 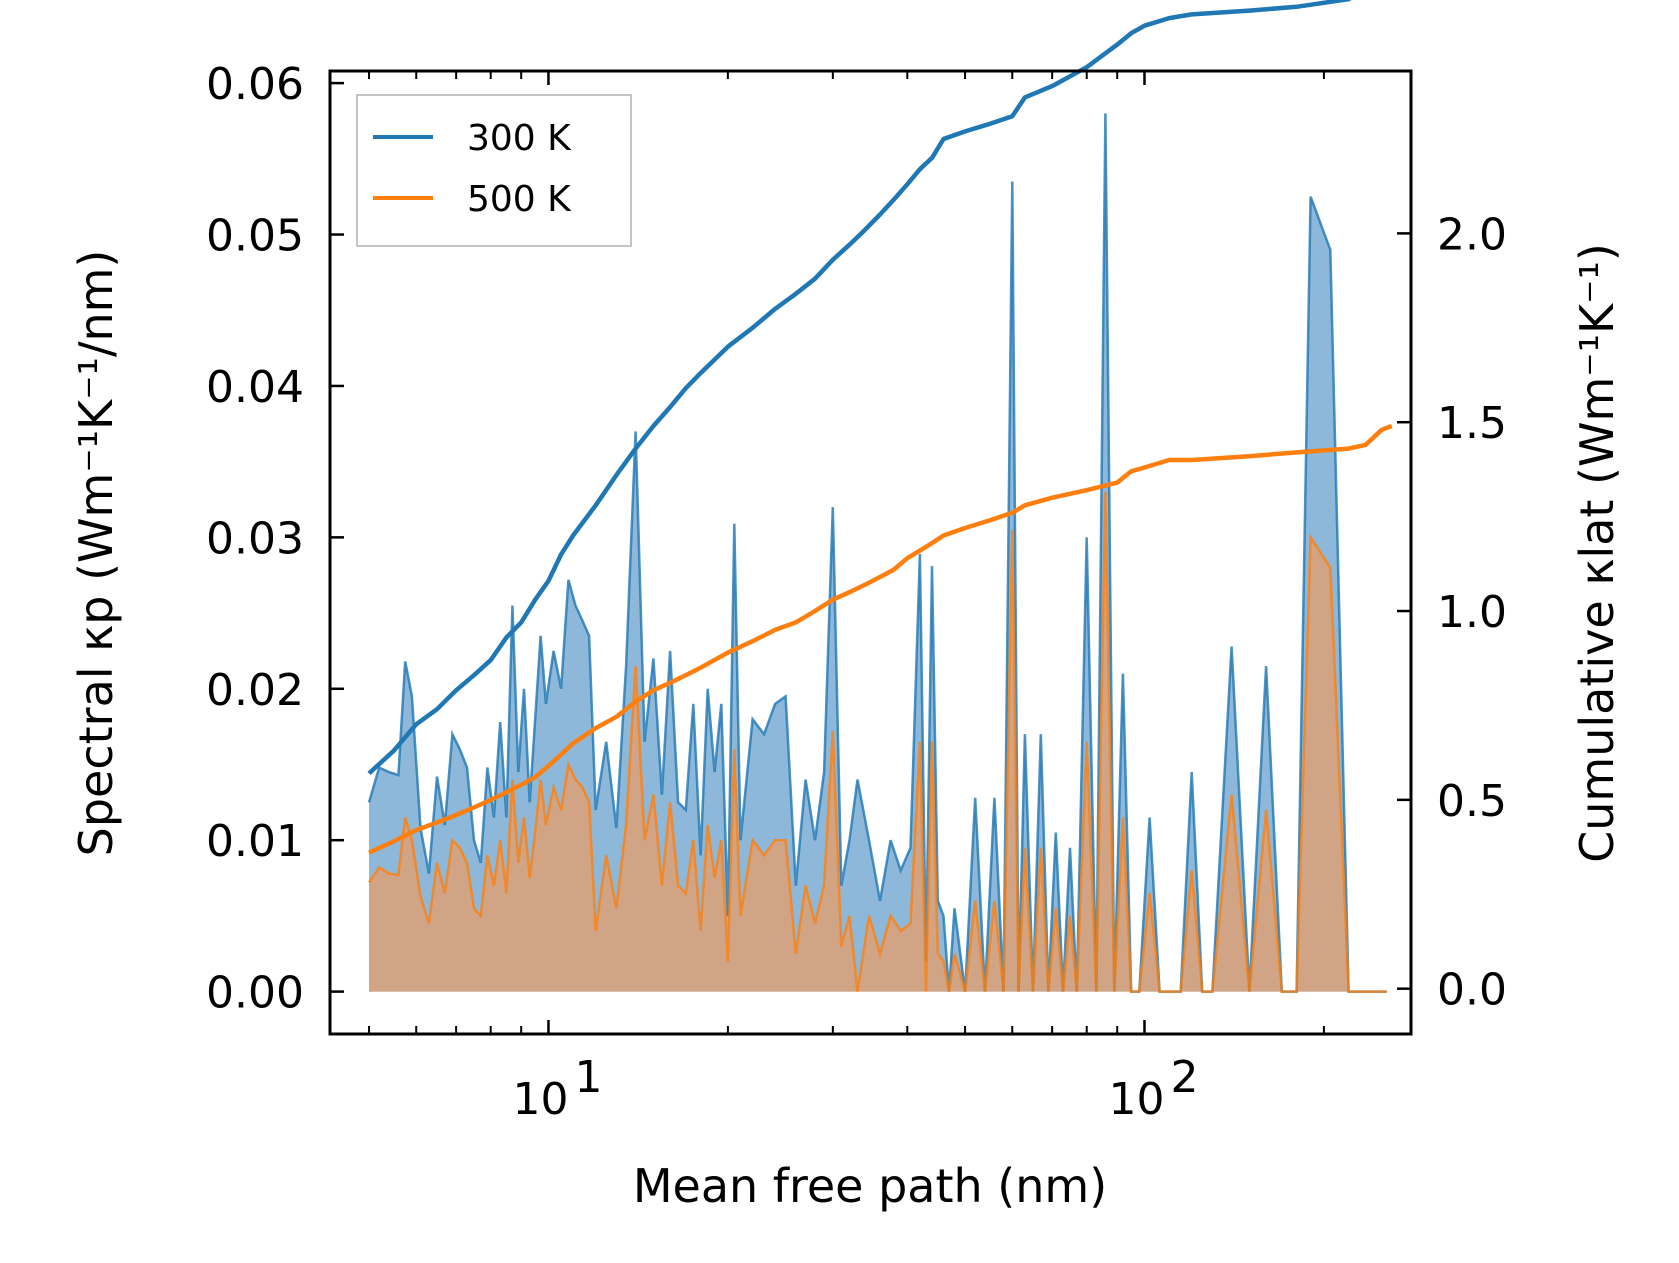 I want to click on y-tick-label-right: 1.5, so click(x=1472, y=423).